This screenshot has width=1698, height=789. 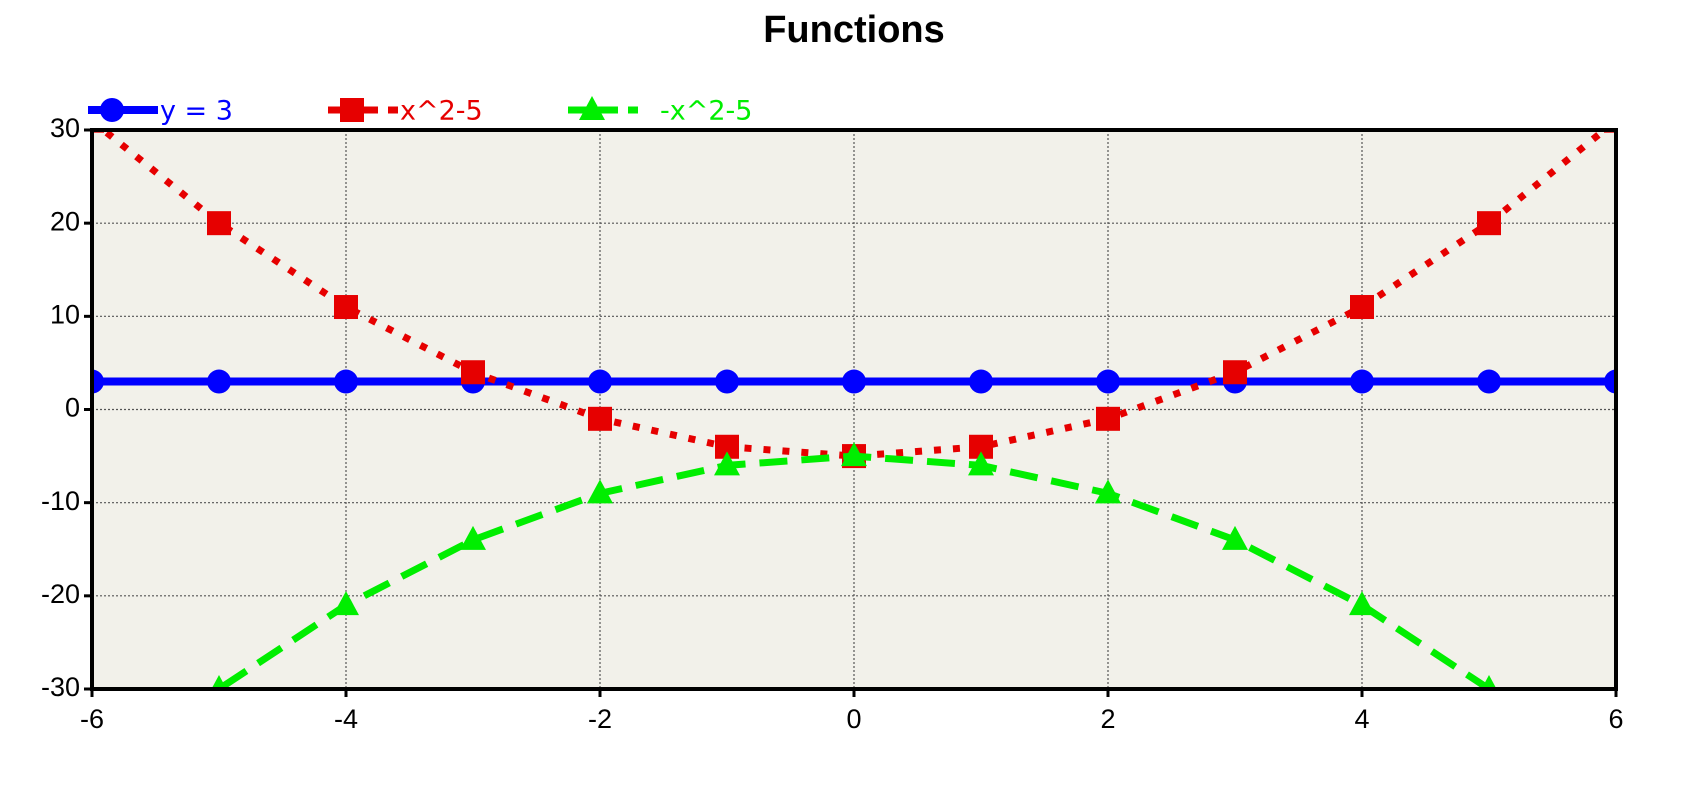 What do you see at coordinates (196, 111) in the screenshot?
I see `legend-label: y = 3` at bounding box center [196, 111].